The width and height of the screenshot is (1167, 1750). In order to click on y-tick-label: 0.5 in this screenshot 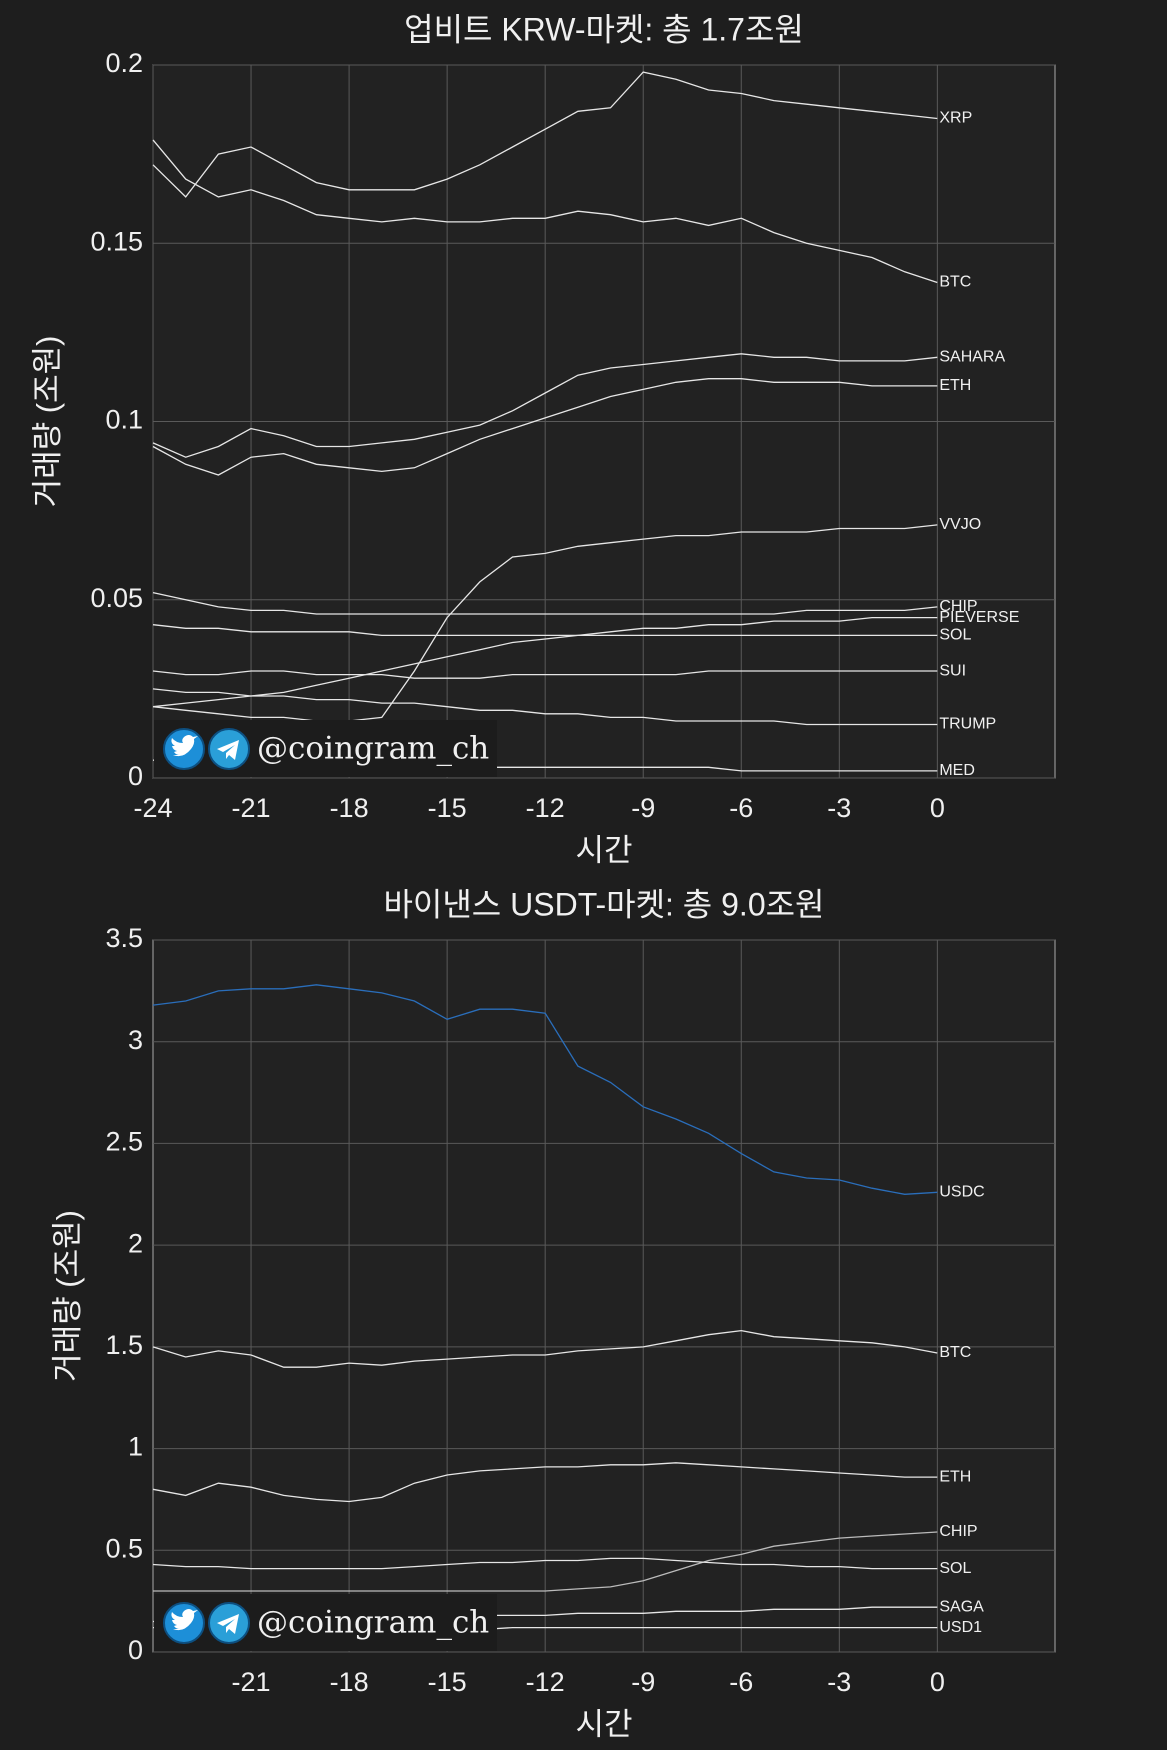, I will do `click(124, 1548)`.